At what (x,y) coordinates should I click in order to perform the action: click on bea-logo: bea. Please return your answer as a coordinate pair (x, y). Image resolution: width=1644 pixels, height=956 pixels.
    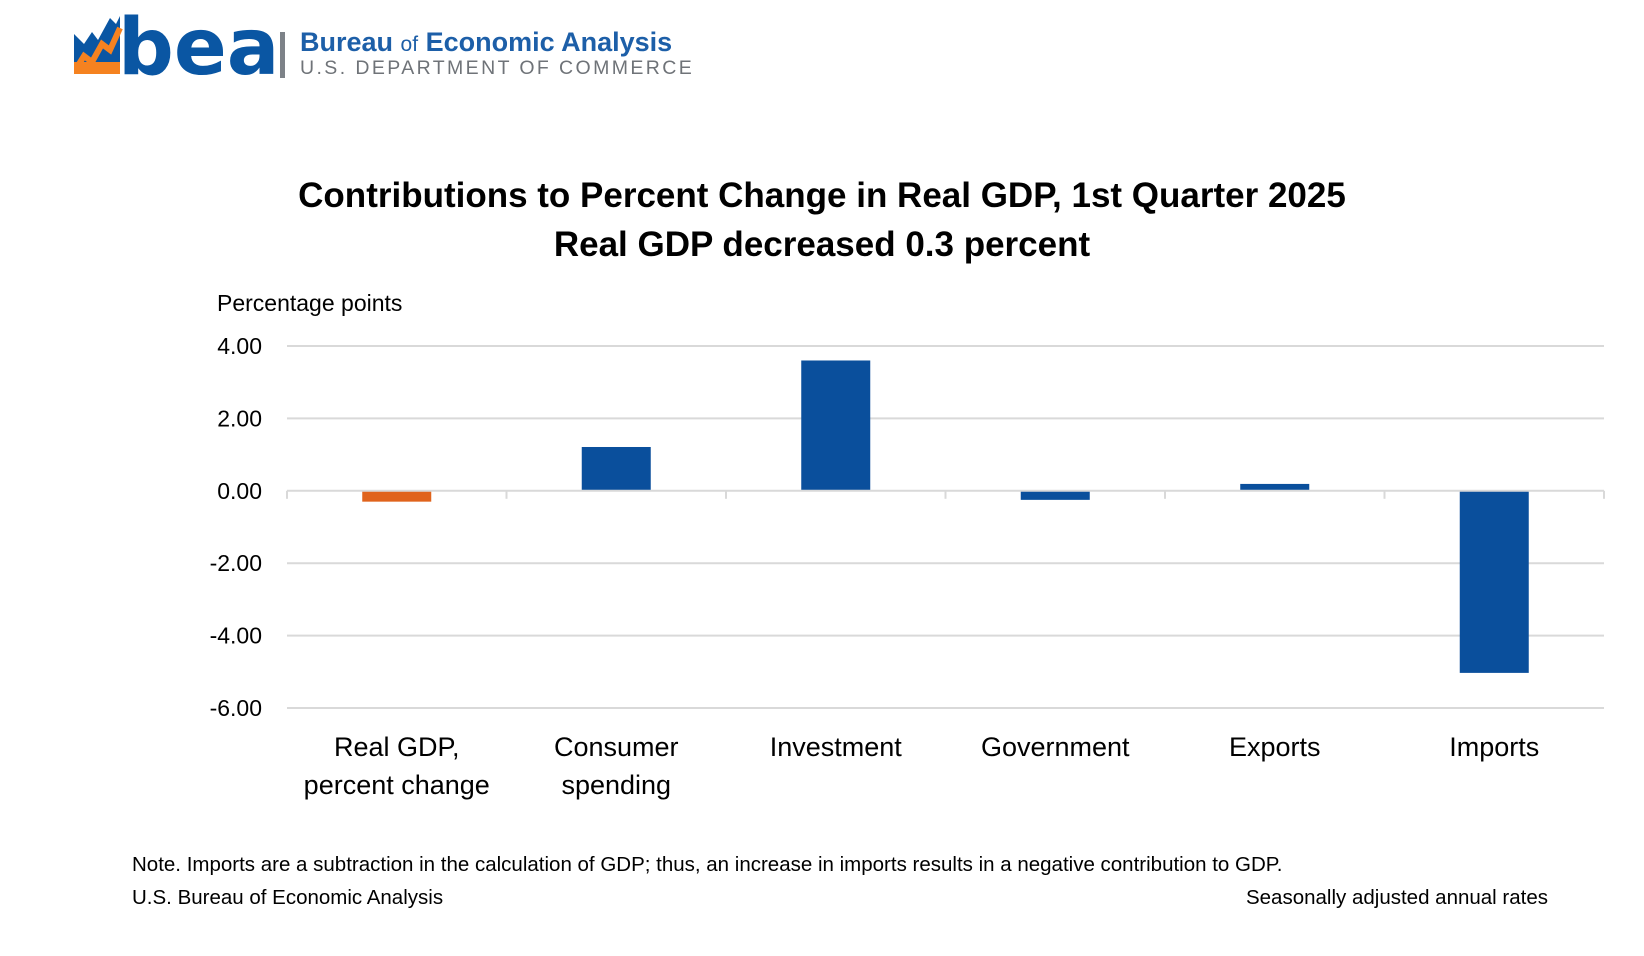
    Looking at the image, I should click on (176, 48).